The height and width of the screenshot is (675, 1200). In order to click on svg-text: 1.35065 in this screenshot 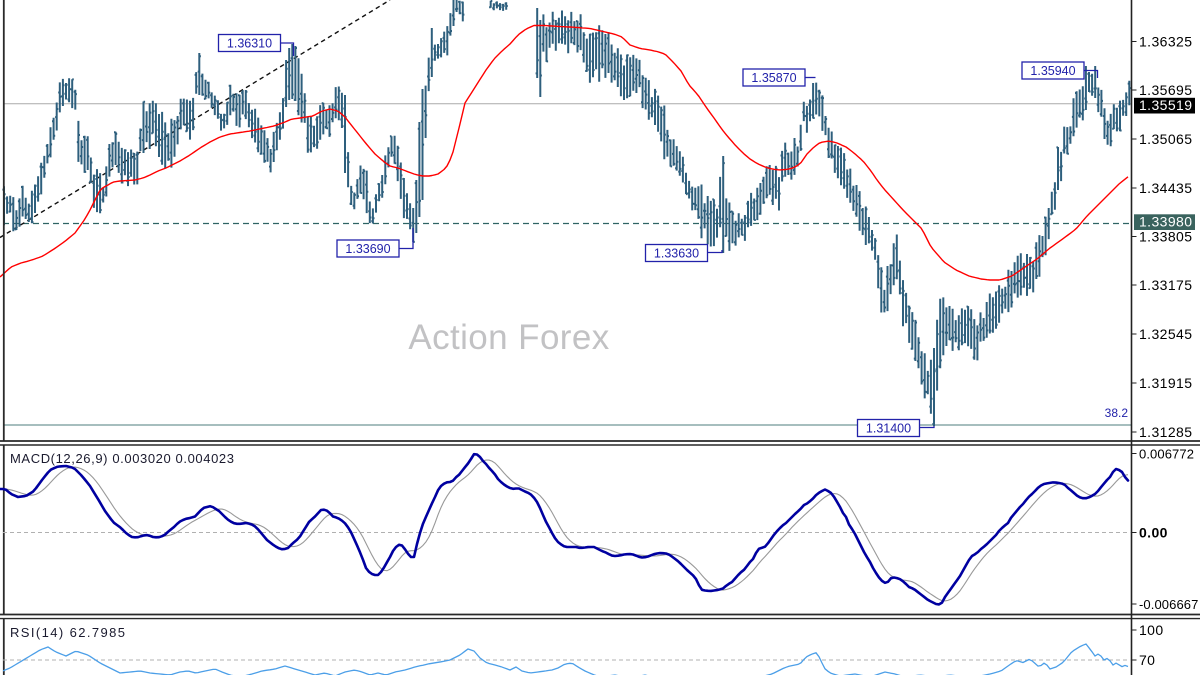, I will do `click(1165, 139)`.